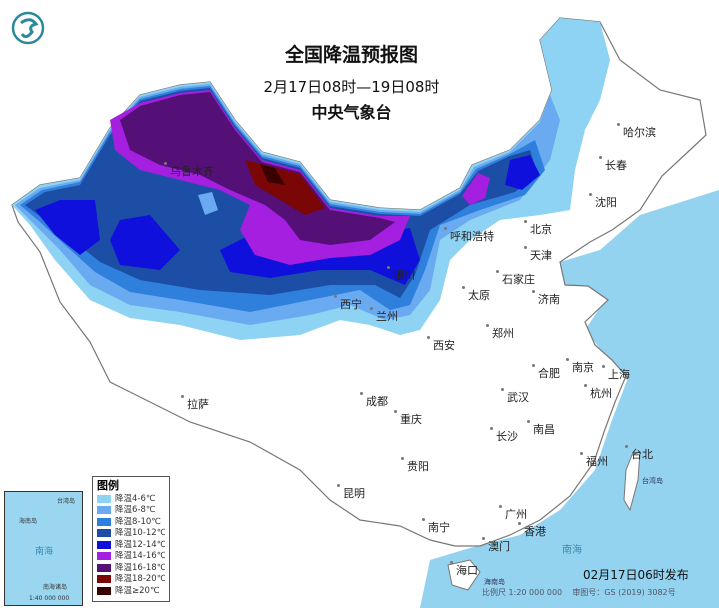  I want to click on map-title: 全国降温预报图, so click(351, 55).